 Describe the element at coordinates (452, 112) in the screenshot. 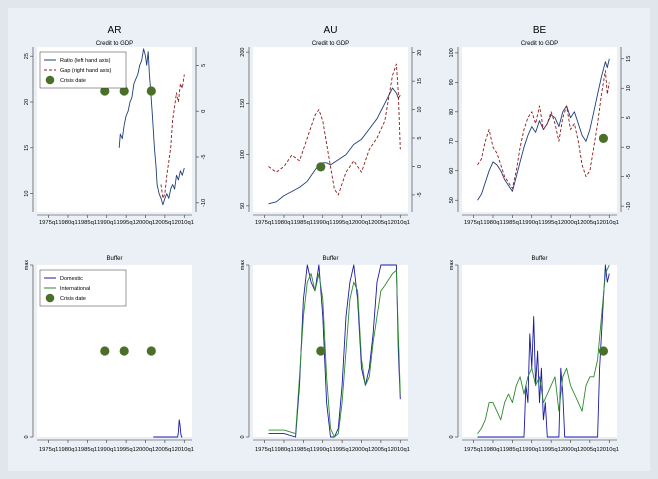

I see `left-tick-label: 80` at that location.